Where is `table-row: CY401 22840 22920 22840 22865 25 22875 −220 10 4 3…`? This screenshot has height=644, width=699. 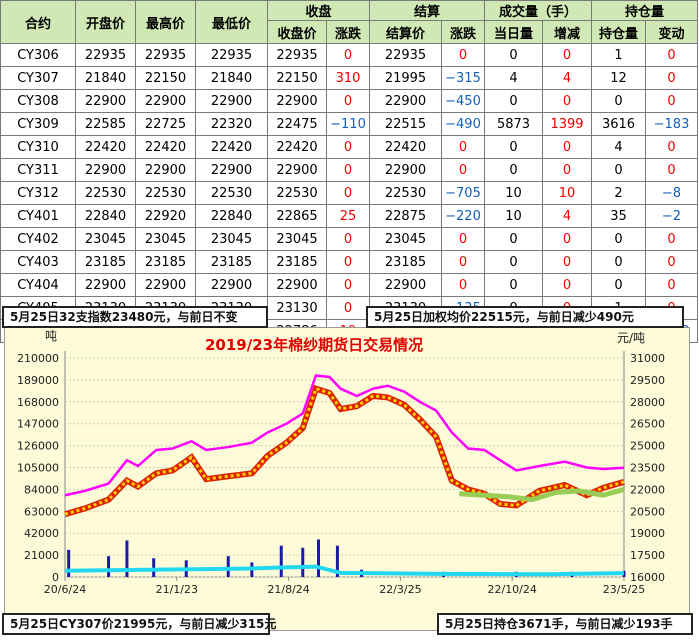 table-row: CY401 22840 22920 22840 22865 25 22875 −220 10 4 3… is located at coordinates (349, 216).